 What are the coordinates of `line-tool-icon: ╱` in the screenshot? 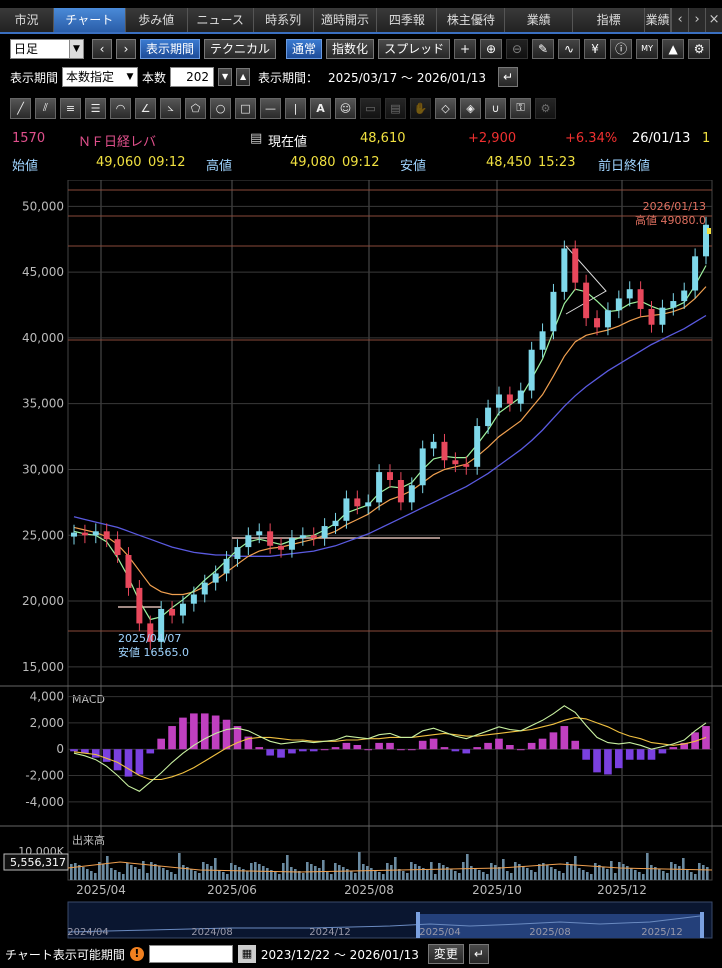 It's located at (20, 108).